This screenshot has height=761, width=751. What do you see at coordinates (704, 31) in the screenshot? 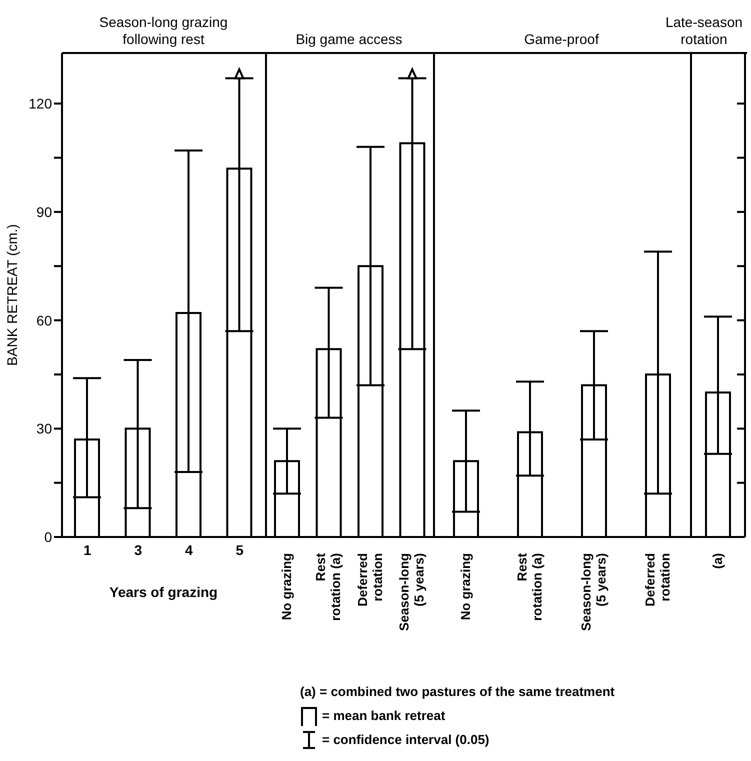
I see `chart-title: Late-season rotation` at bounding box center [704, 31].